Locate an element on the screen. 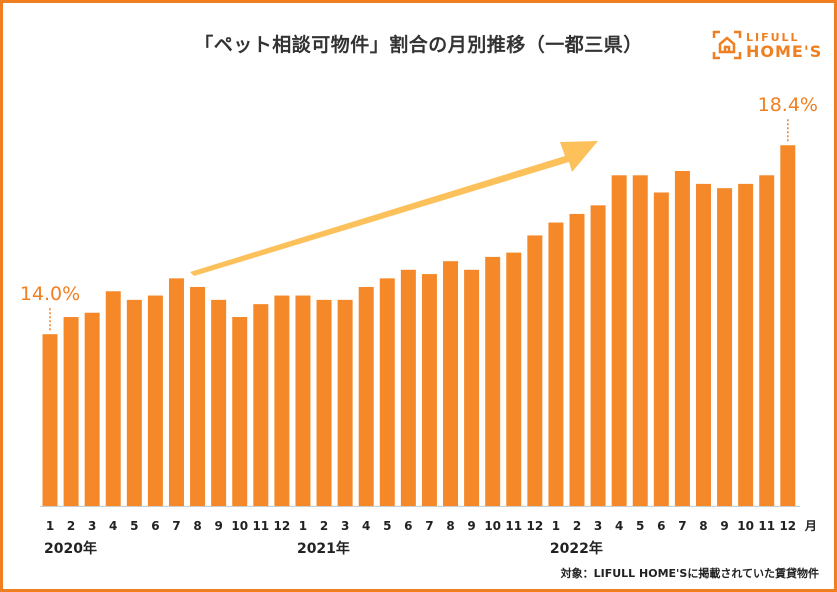  house-icon is located at coordinates (727, 45).